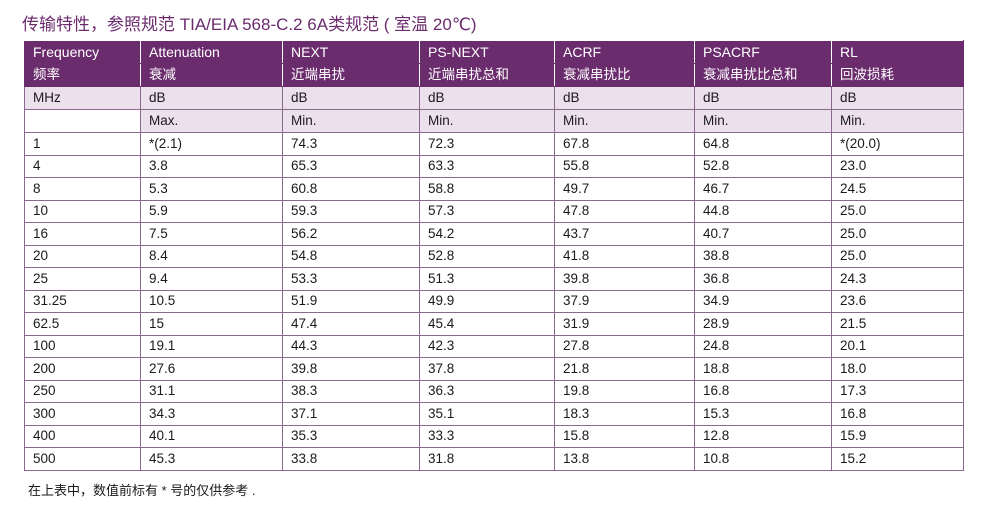 The image size is (987, 508). What do you see at coordinates (211, 369) in the screenshot?
I see `cell-attenuation: 27.6` at bounding box center [211, 369].